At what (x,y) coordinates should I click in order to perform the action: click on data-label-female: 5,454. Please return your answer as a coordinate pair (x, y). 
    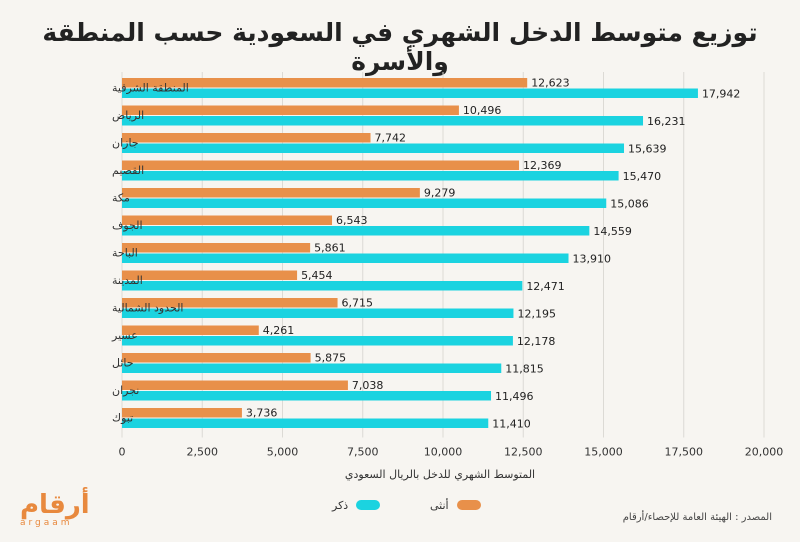
    Looking at the image, I should click on (317, 275).